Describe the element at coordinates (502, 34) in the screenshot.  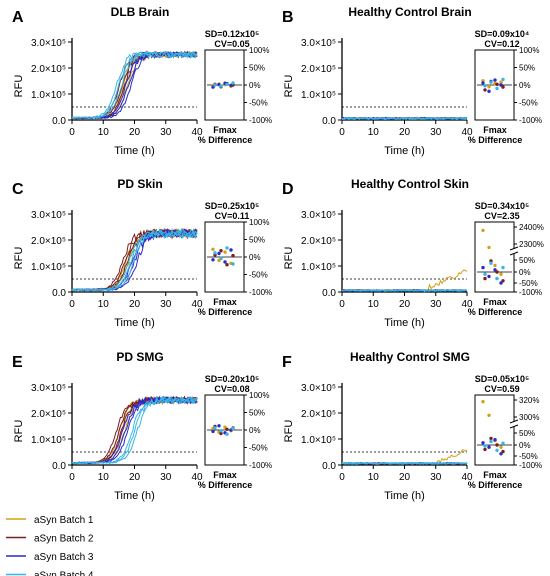
I see `inset-sd-label: SD=0.09x10⁴` at that location.